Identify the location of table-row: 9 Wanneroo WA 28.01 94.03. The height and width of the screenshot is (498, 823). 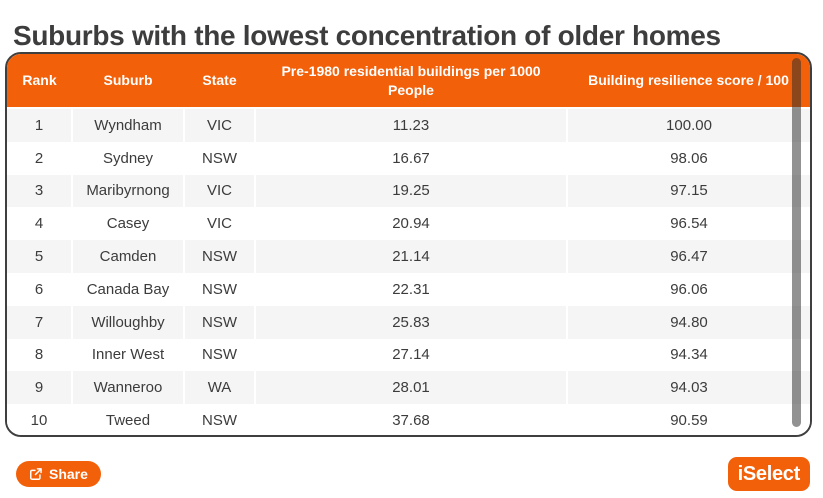
(408, 388).